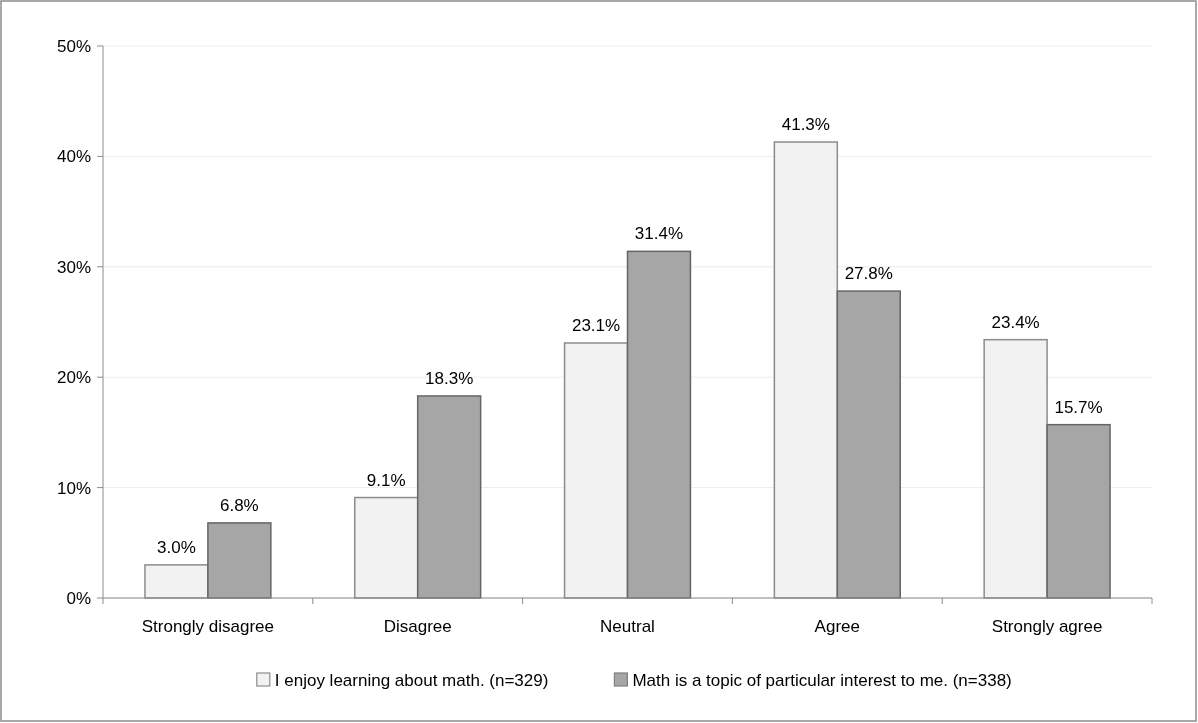 The height and width of the screenshot is (723, 1198). Describe the element at coordinates (73, 488) in the screenshot. I see `y-tick-label: 10%` at that location.